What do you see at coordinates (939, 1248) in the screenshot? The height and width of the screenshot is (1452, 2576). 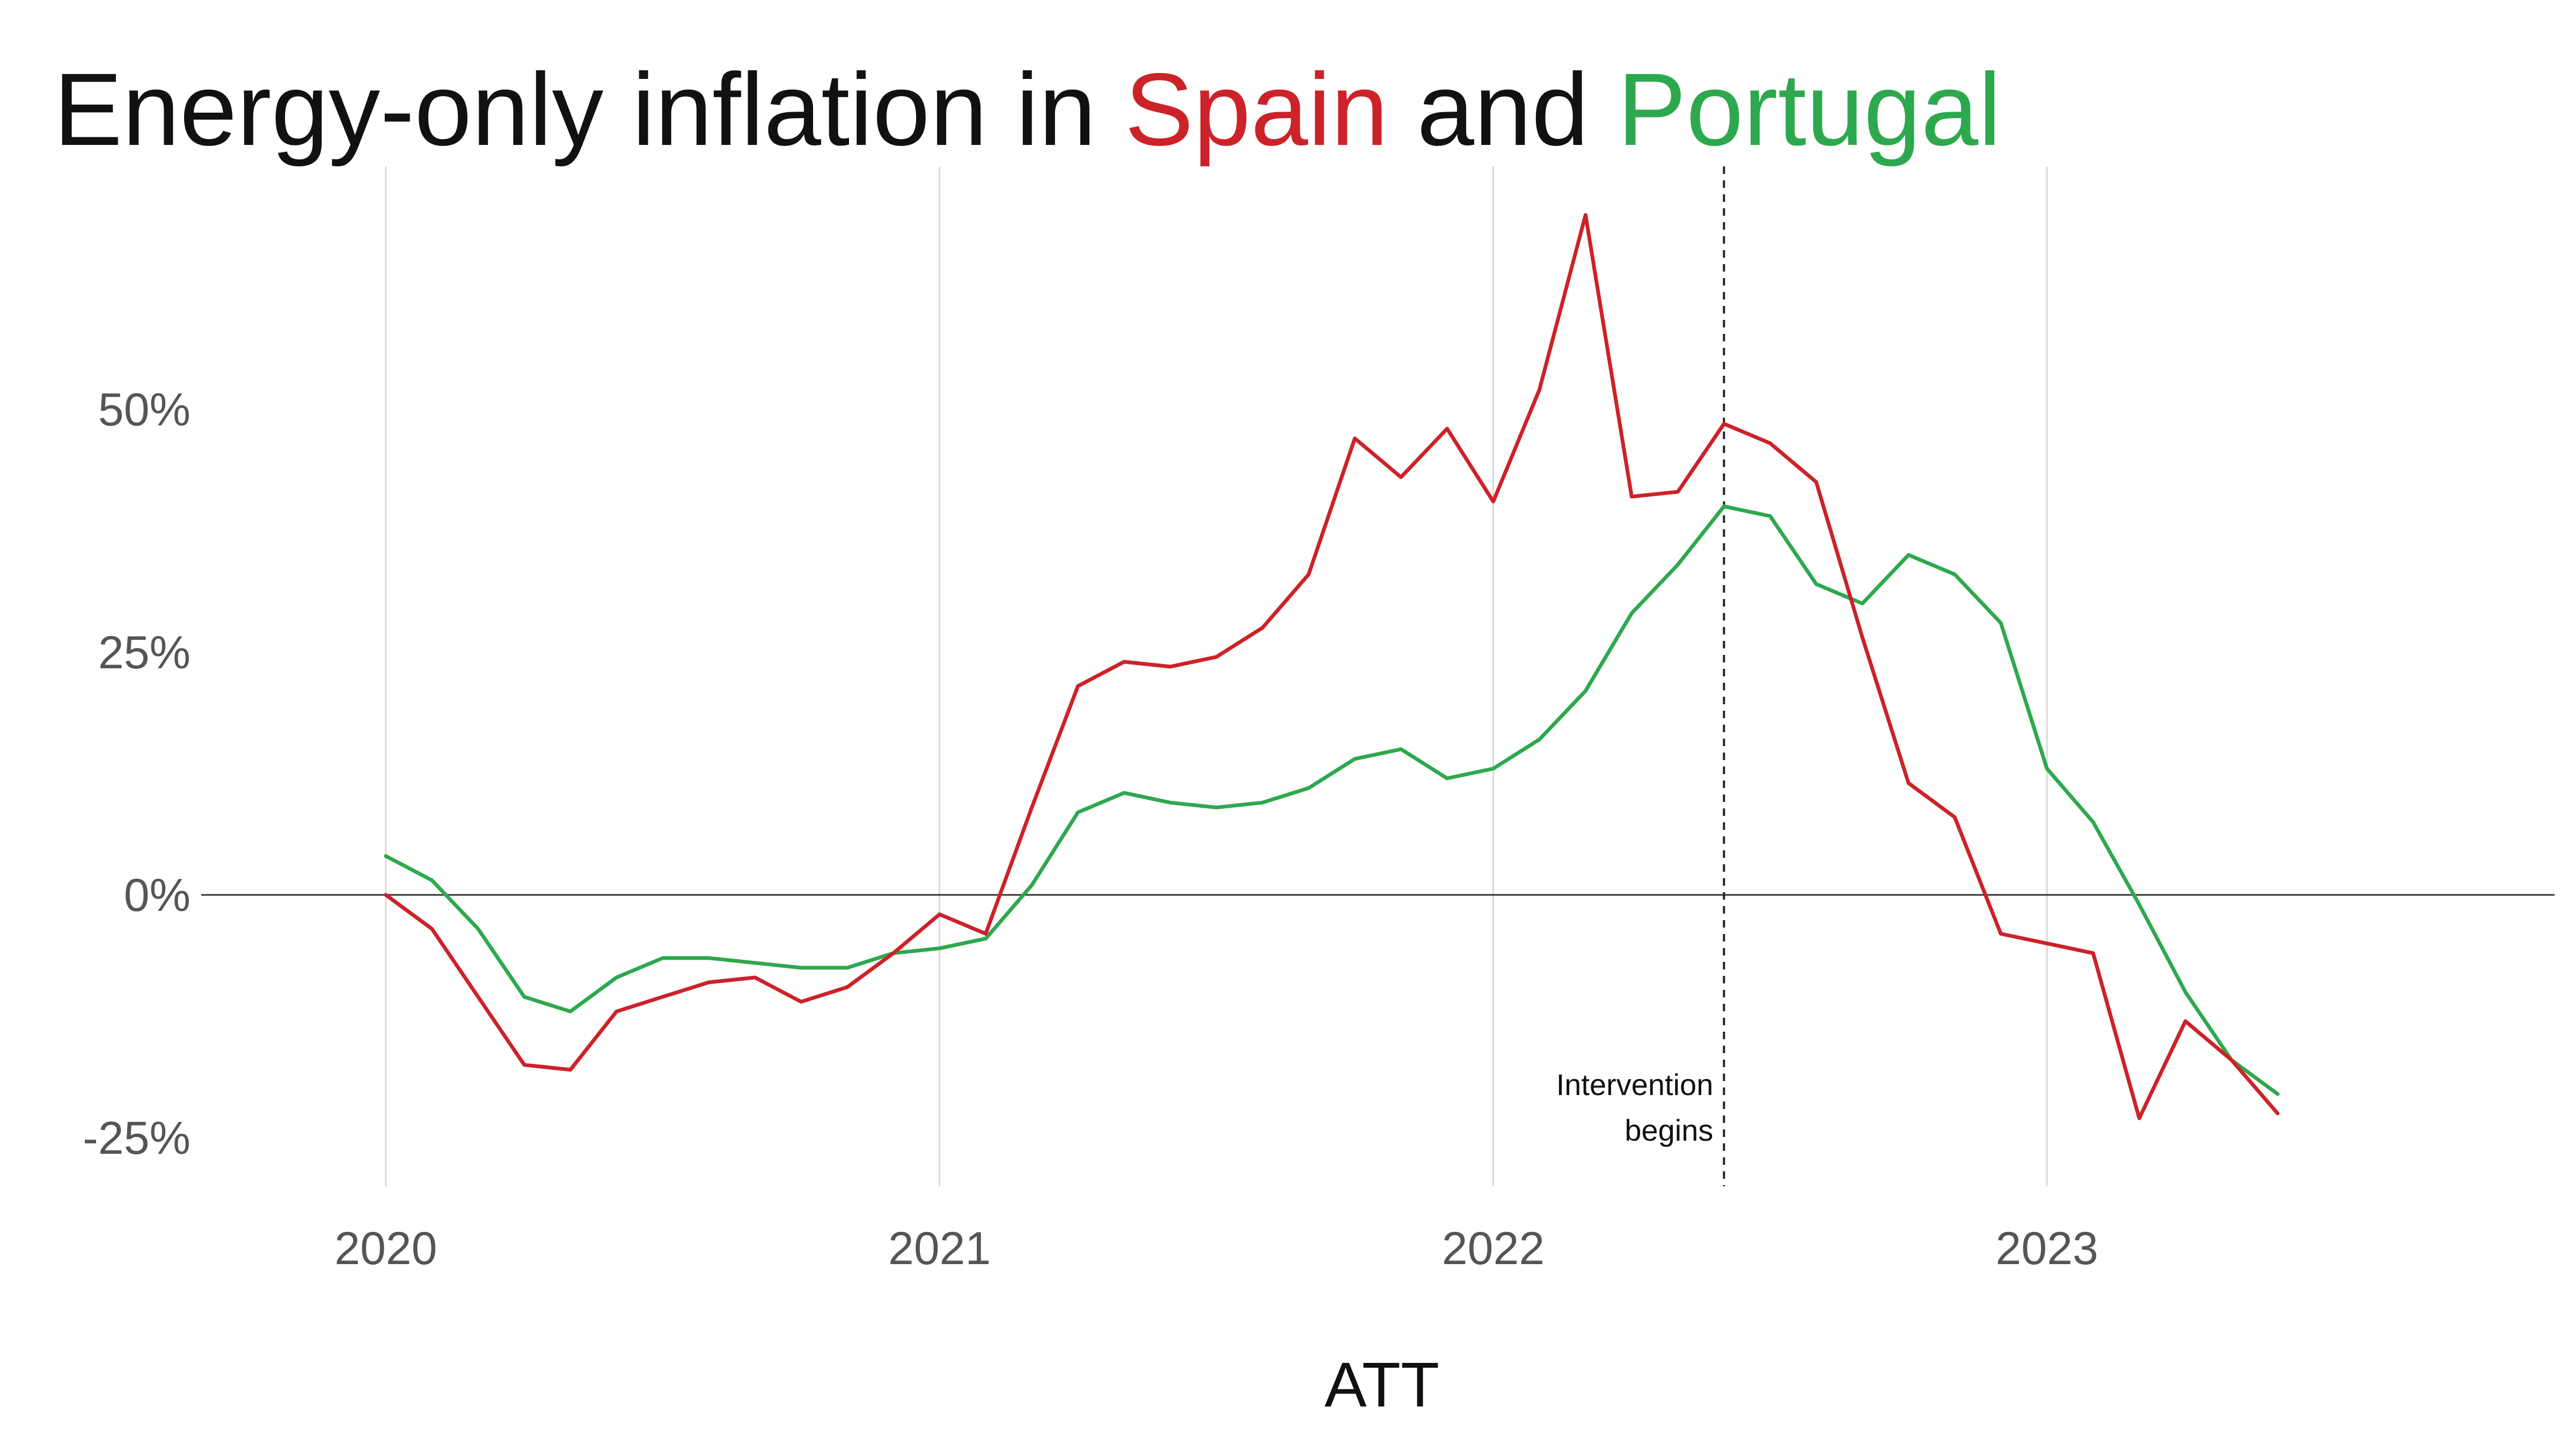 I see `x-tick-label-2021: 2021` at bounding box center [939, 1248].